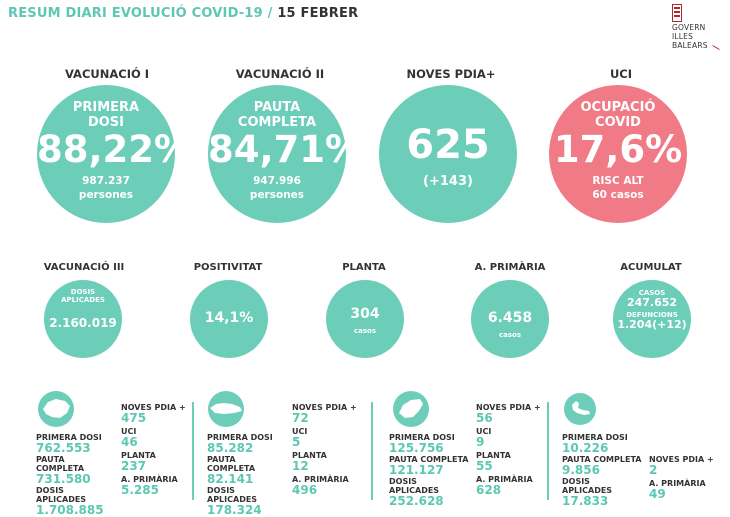 The image size is (730, 517). Describe the element at coordinates (653, 470) in the screenshot. I see `formentera-noves-pdia: 2` at that location.